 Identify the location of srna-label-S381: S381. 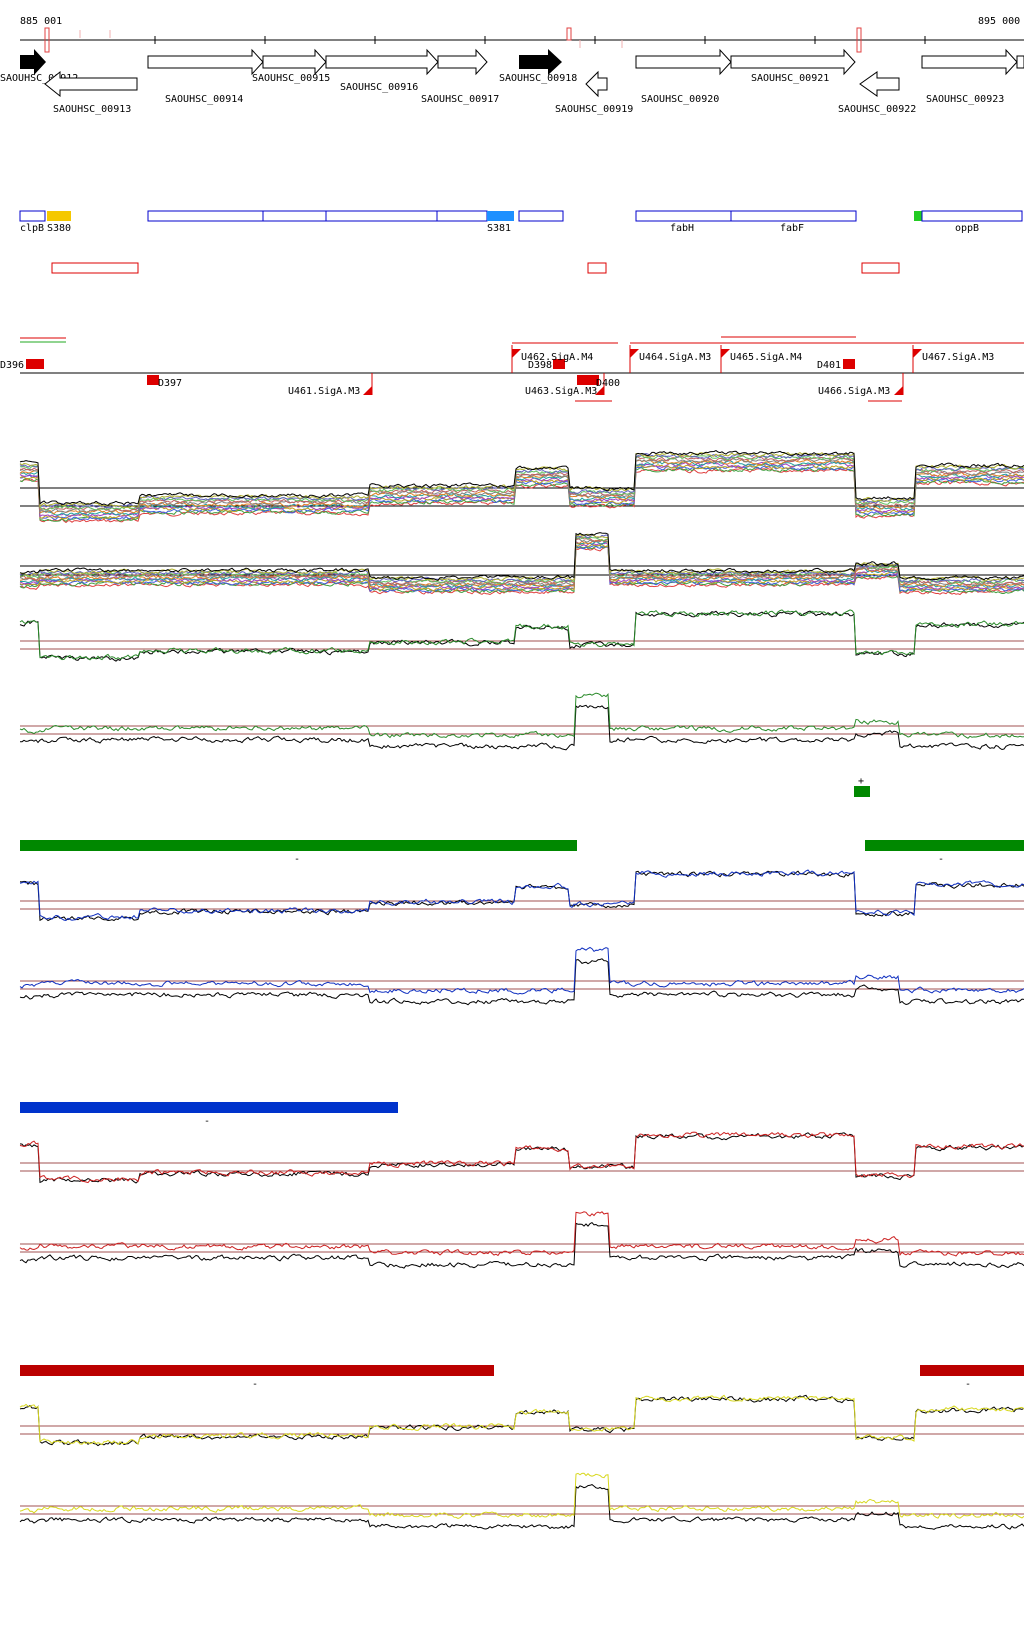
(499, 228).